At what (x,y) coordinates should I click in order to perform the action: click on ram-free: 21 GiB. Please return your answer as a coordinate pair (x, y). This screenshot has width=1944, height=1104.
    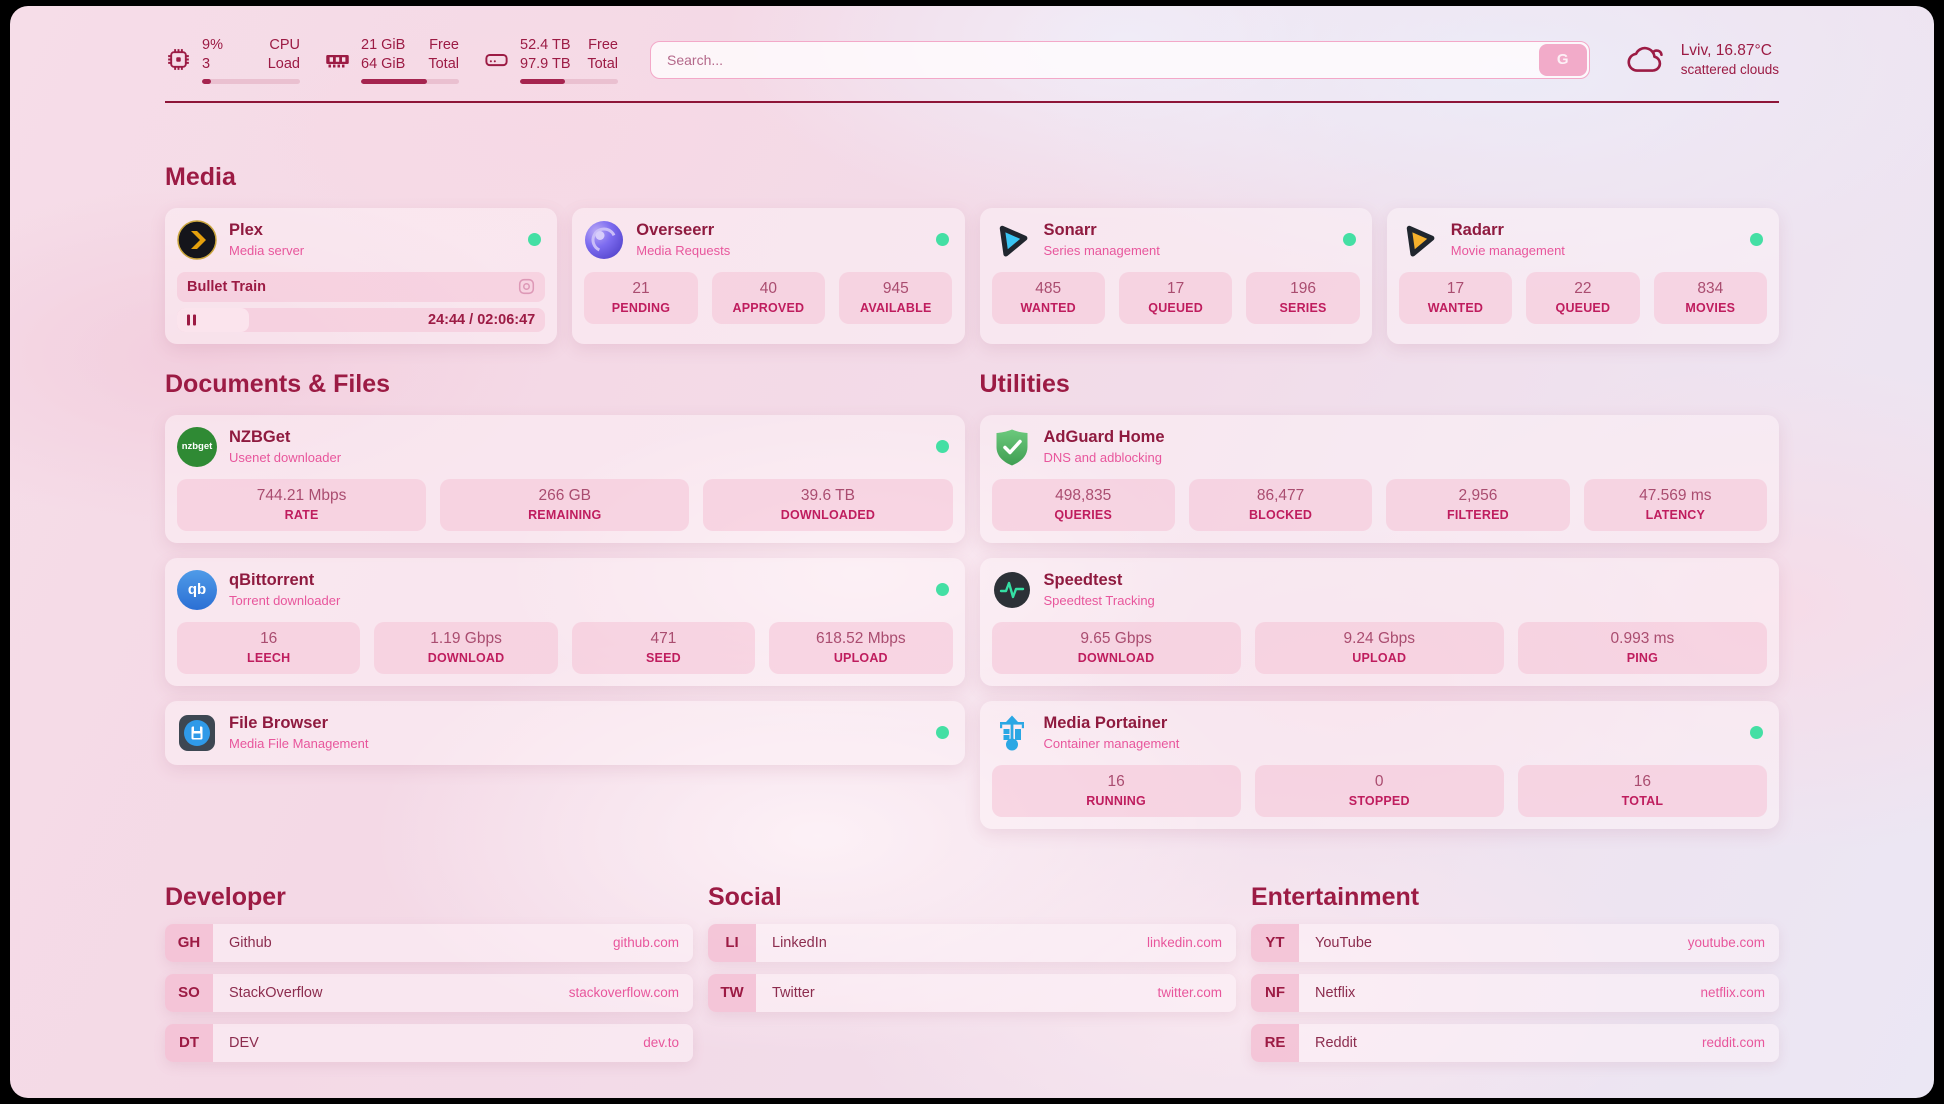
    Looking at the image, I should click on (383, 45).